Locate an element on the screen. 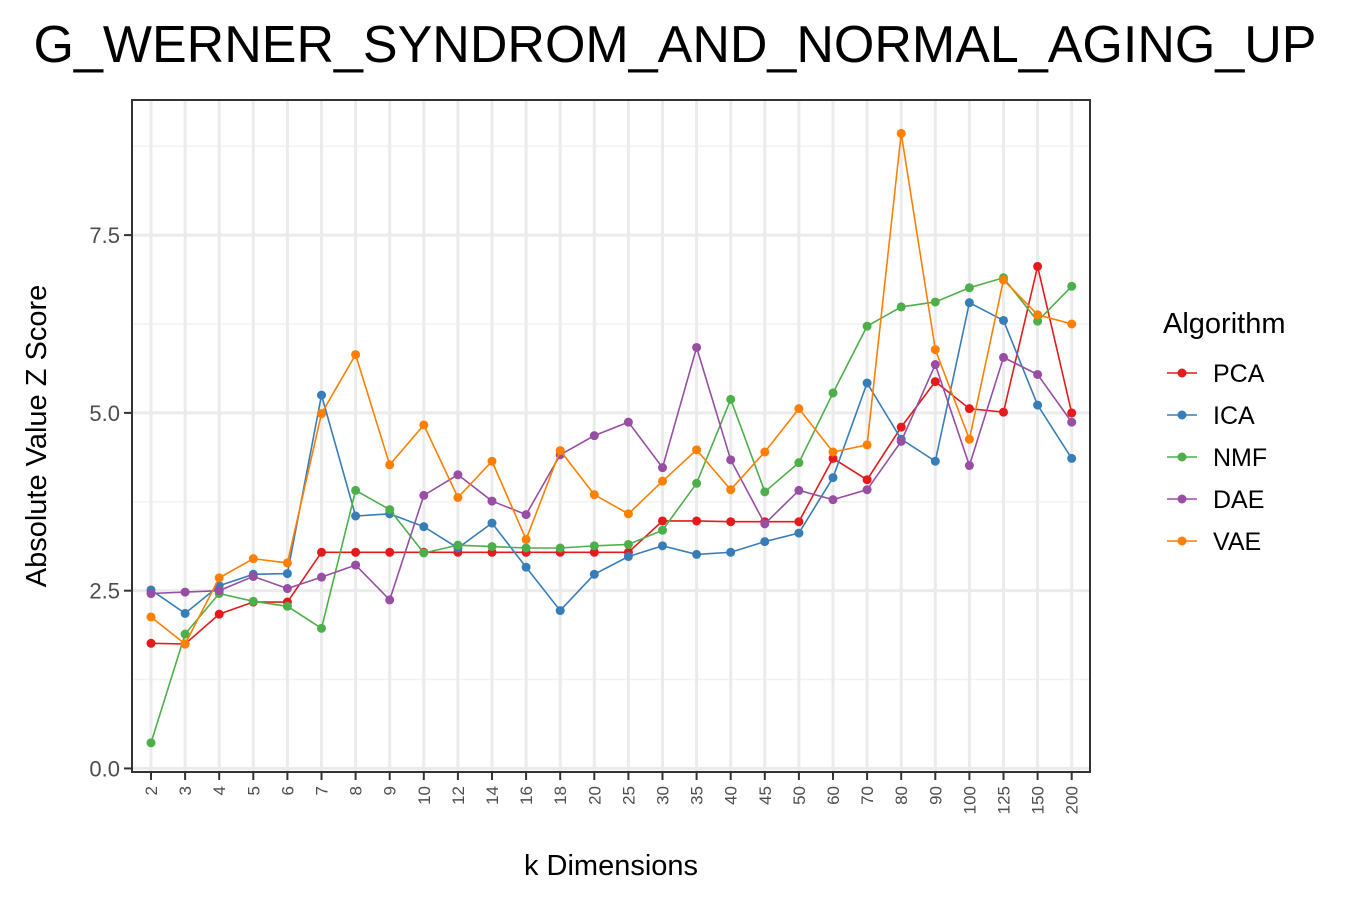 The height and width of the screenshot is (900, 1350). x-tick-label: 8 is located at coordinates (356, 790).